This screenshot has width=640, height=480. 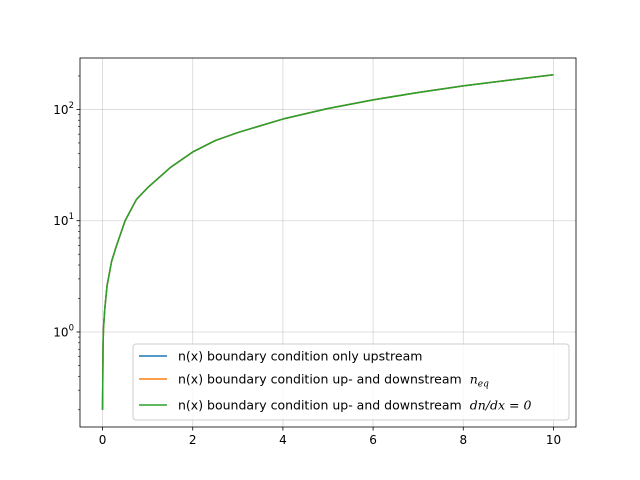 I want to click on y-tick-label: 10¹, so click(x=63, y=220).